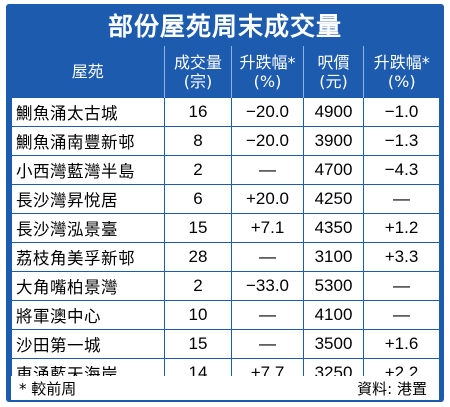 The height and width of the screenshot is (407, 450). What do you see at coordinates (225, 388) in the screenshot?
I see `table-footer: * 較前周 資料: 港置` at bounding box center [225, 388].